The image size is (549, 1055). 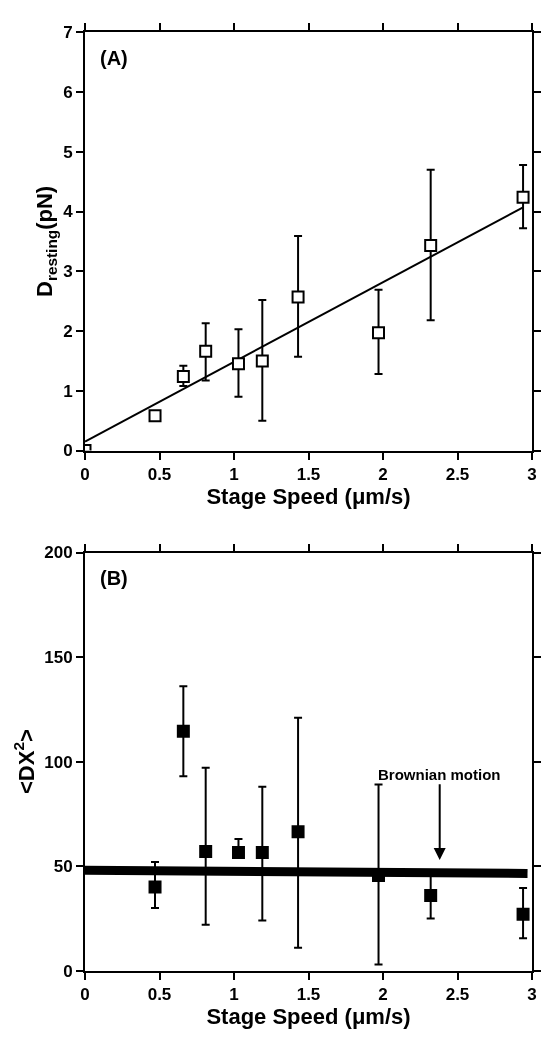 What do you see at coordinates (58, 553) in the screenshot?
I see `y-tick-label: 200` at bounding box center [58, 553].